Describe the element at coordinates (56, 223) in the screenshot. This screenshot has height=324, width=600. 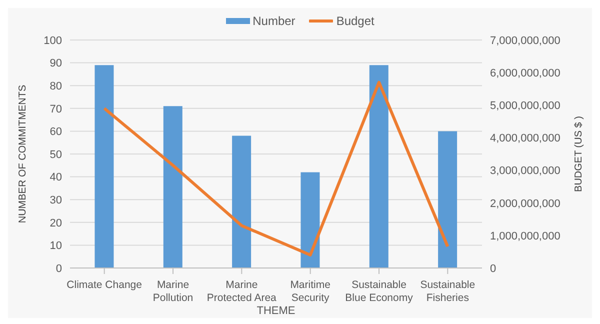
I see `y-tick-label: 20` at that location.